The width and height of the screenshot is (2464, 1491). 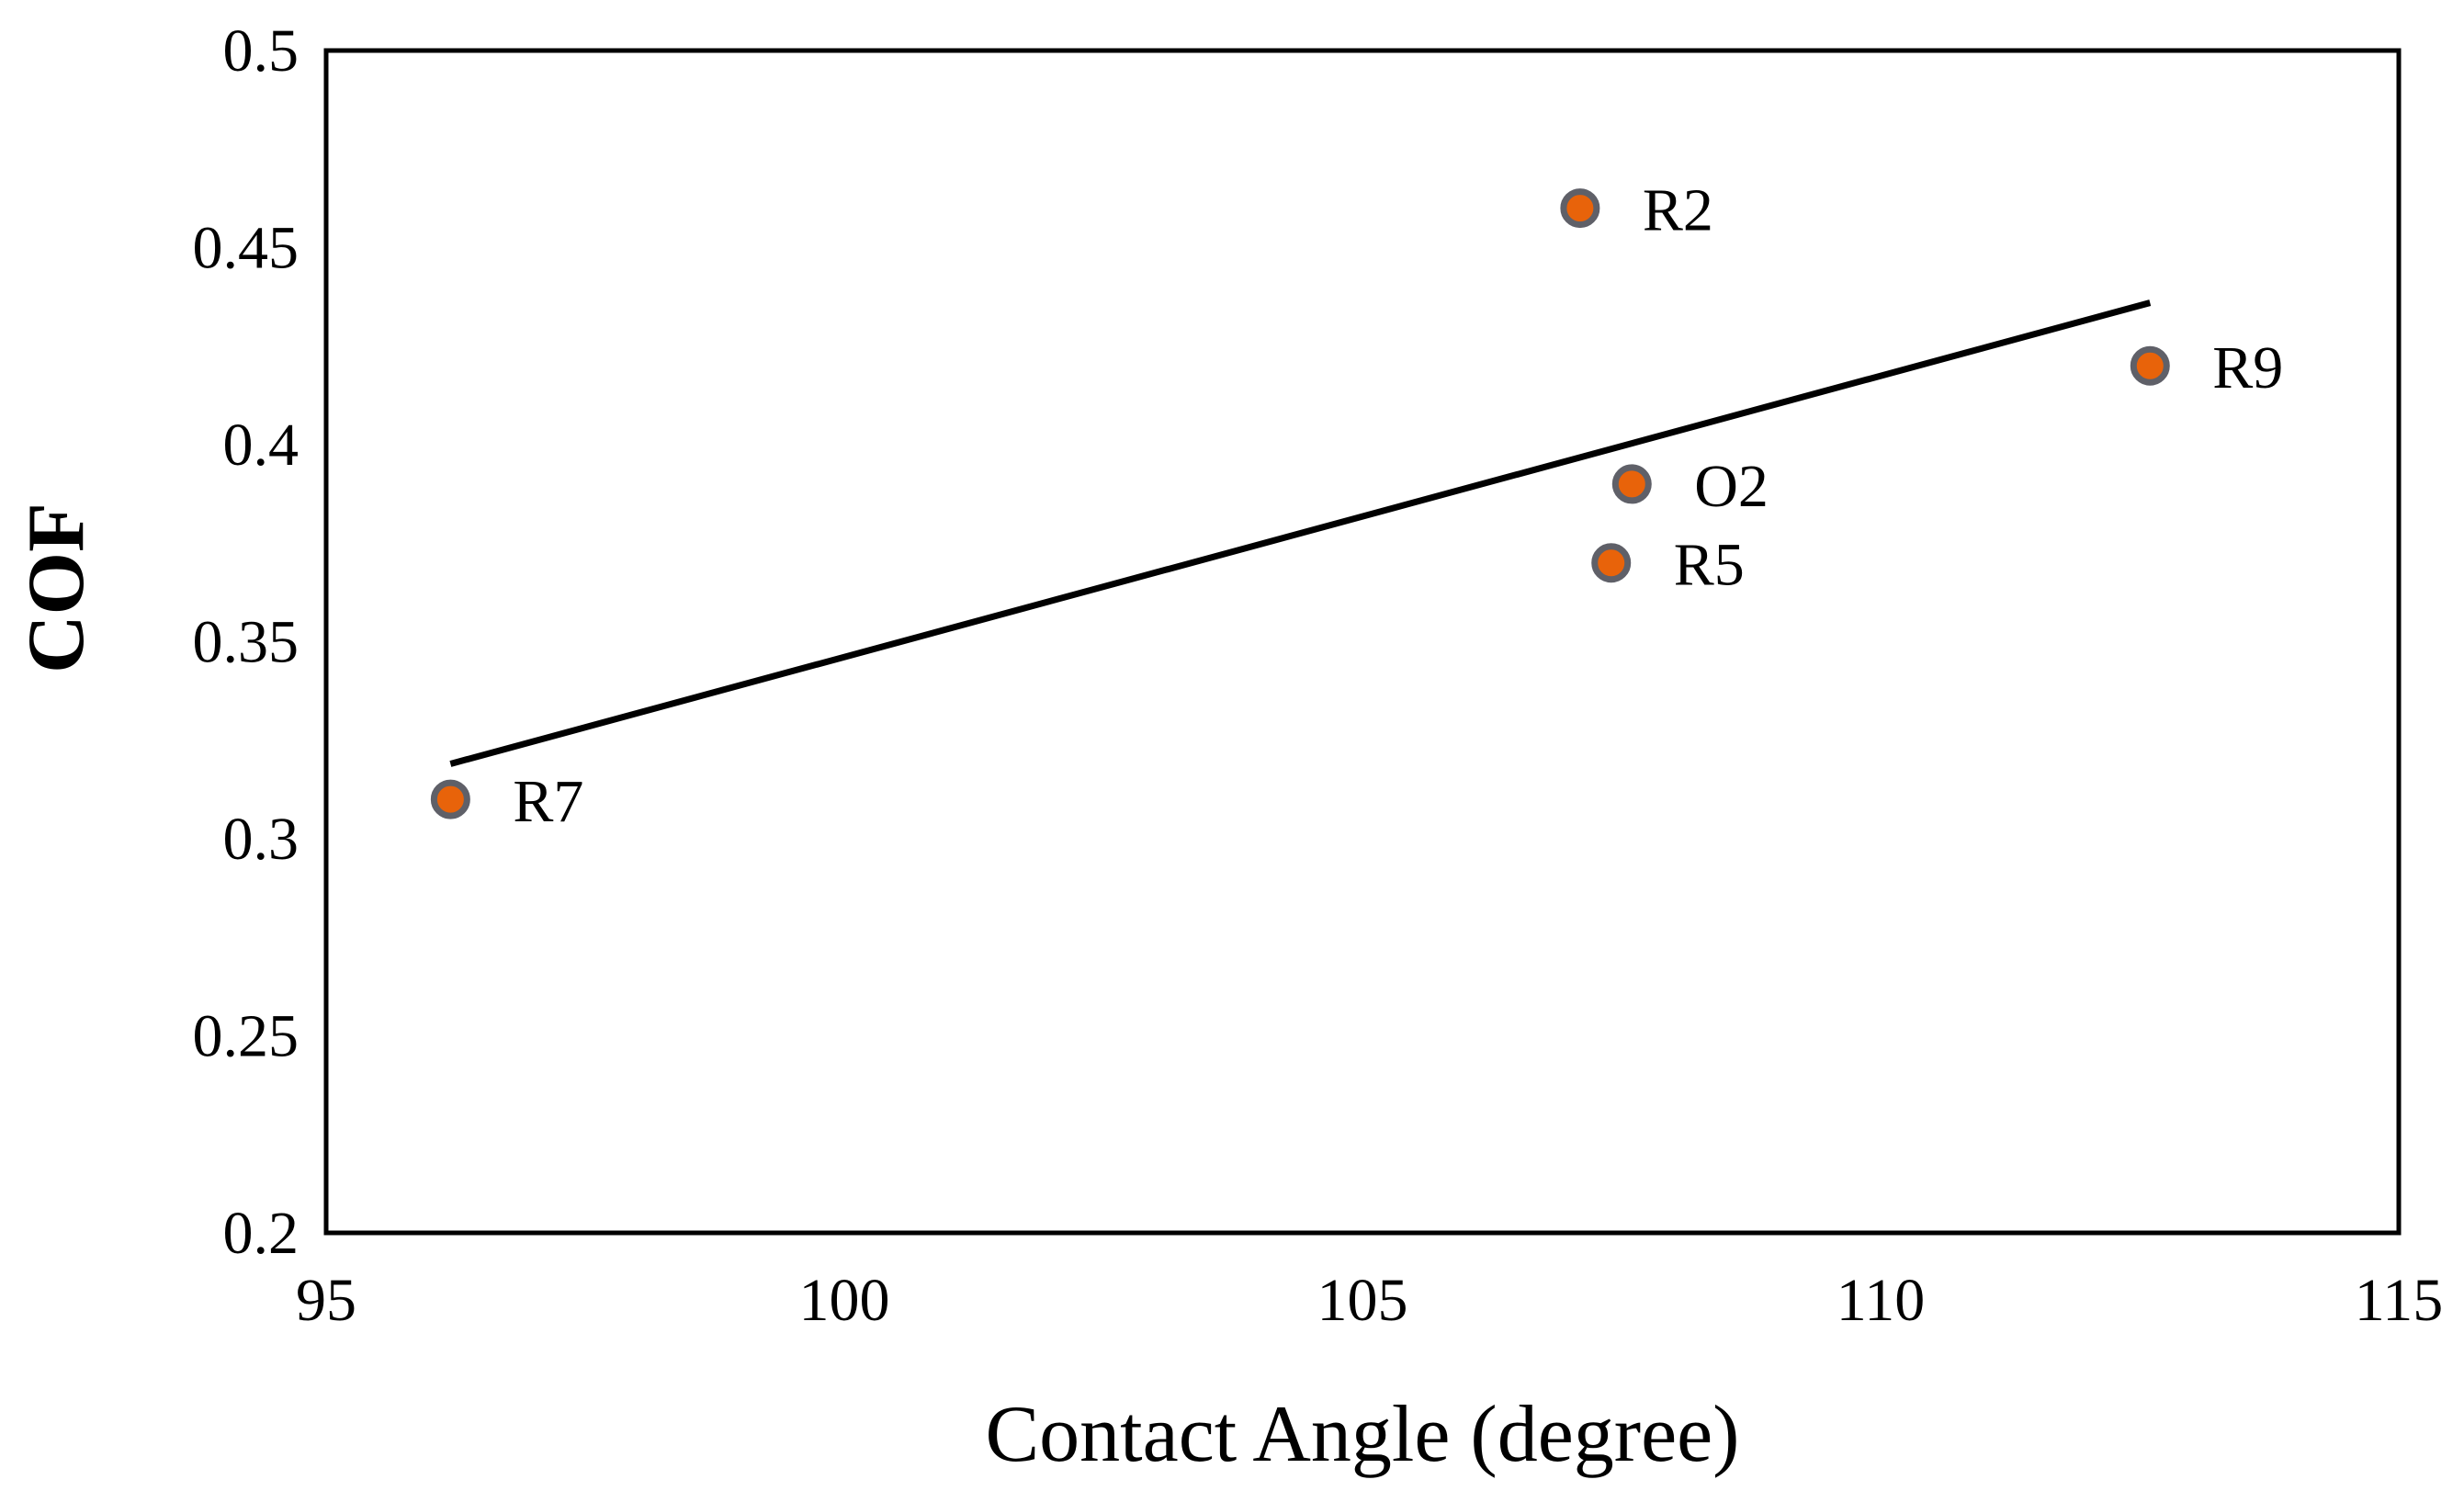 What do you see at coordinates (1632, 484) in the screenshot?
I see `data-point-o2` at bounding box center [1632, 484].